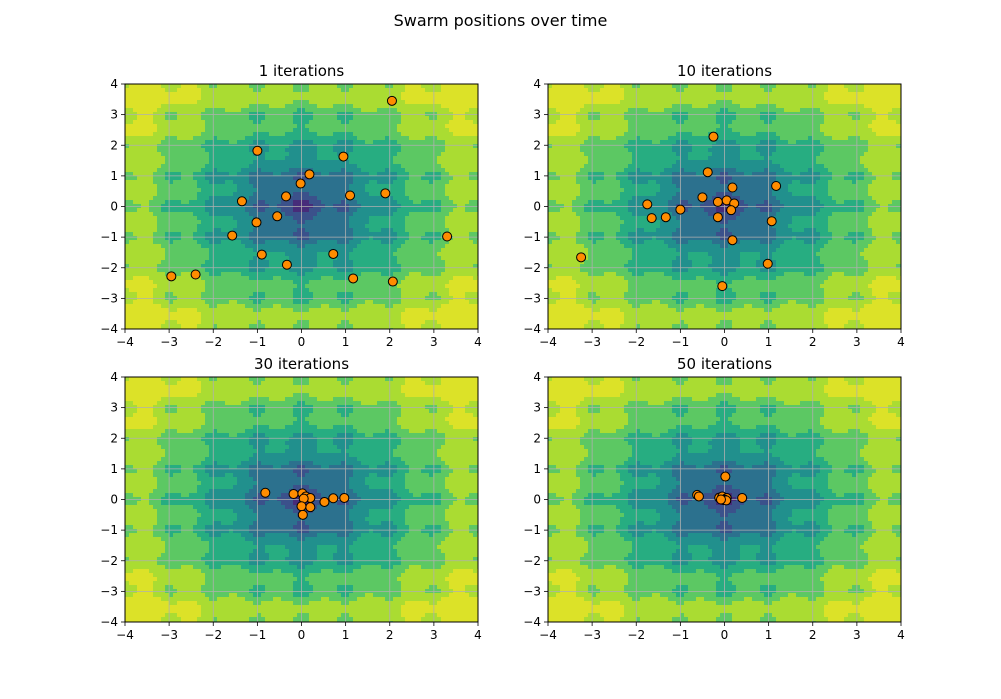 The image size is (1001, 699). Describe the element at coordinates (724, 364) in the screenshot. I see `subplot-title: 50 iterations` at that location.